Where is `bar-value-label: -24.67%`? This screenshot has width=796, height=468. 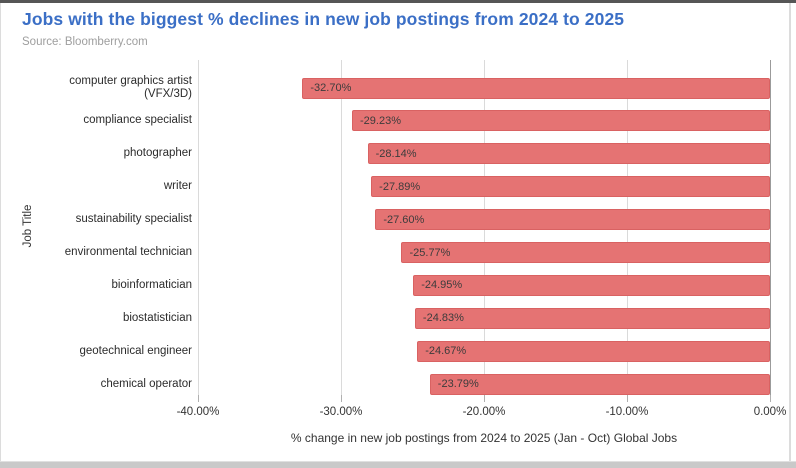 bar-value-label: -24.67% is located at coordinates (446, 351).